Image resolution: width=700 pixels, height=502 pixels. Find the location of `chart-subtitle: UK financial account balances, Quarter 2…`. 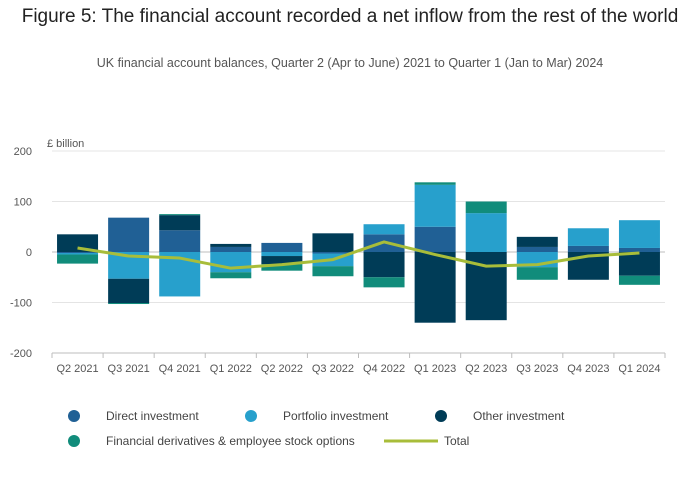

chart-subtitle: UK financial account balances, Quarter 2… is located at coordinates (350, 63).